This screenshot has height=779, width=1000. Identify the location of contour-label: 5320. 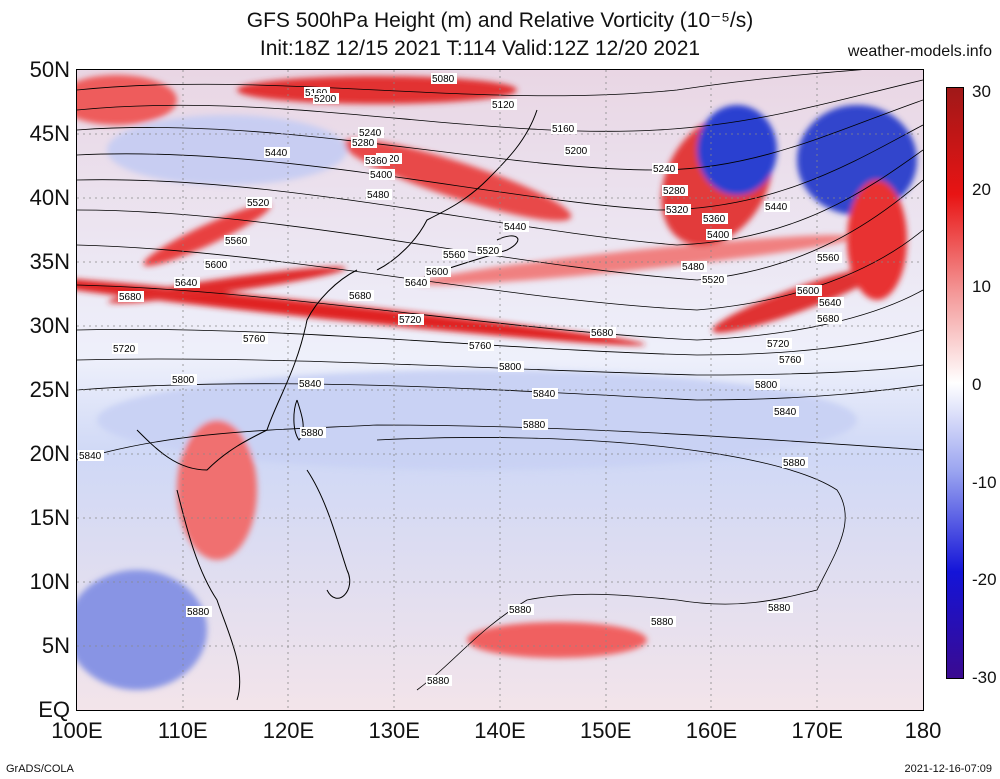
(677, 210).